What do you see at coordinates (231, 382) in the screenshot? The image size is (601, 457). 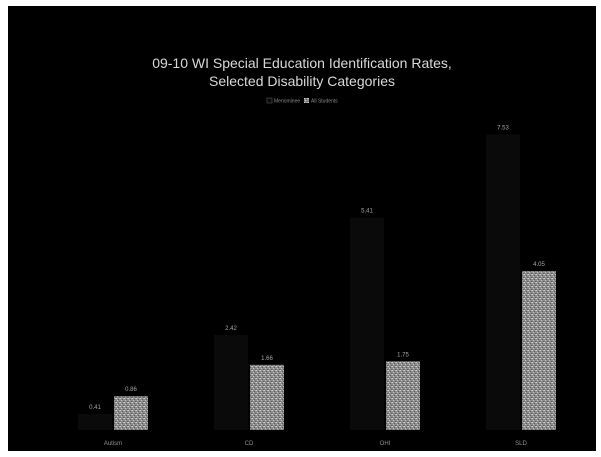 I see `bar-menominee-cd` at bounding box center [231, 382].